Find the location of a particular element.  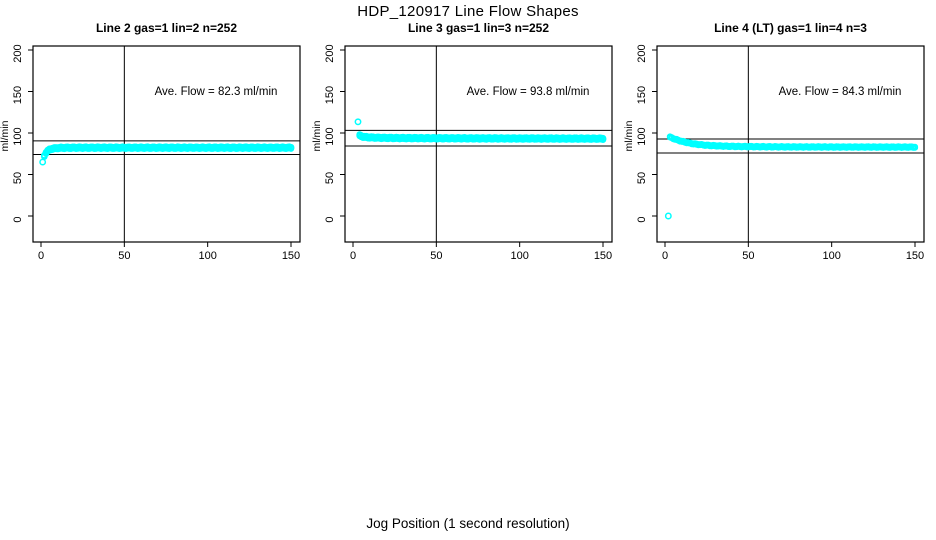

main-title: HDP_120917 Line Flow Shapes is located at coordinates (468, 11).